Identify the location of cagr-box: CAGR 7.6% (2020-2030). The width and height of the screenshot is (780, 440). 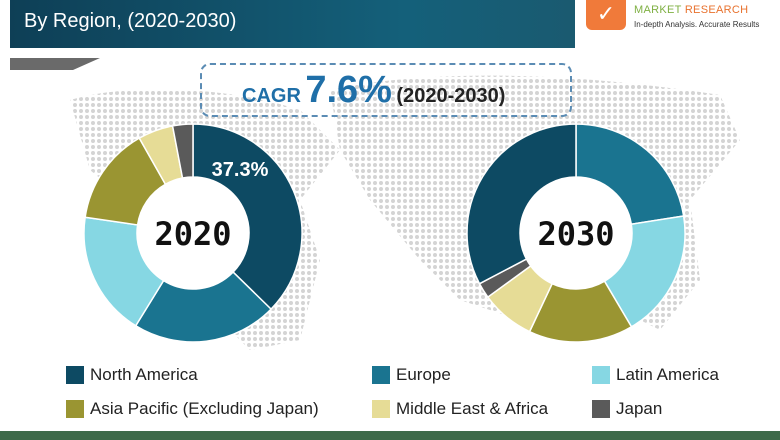
(386, 90).